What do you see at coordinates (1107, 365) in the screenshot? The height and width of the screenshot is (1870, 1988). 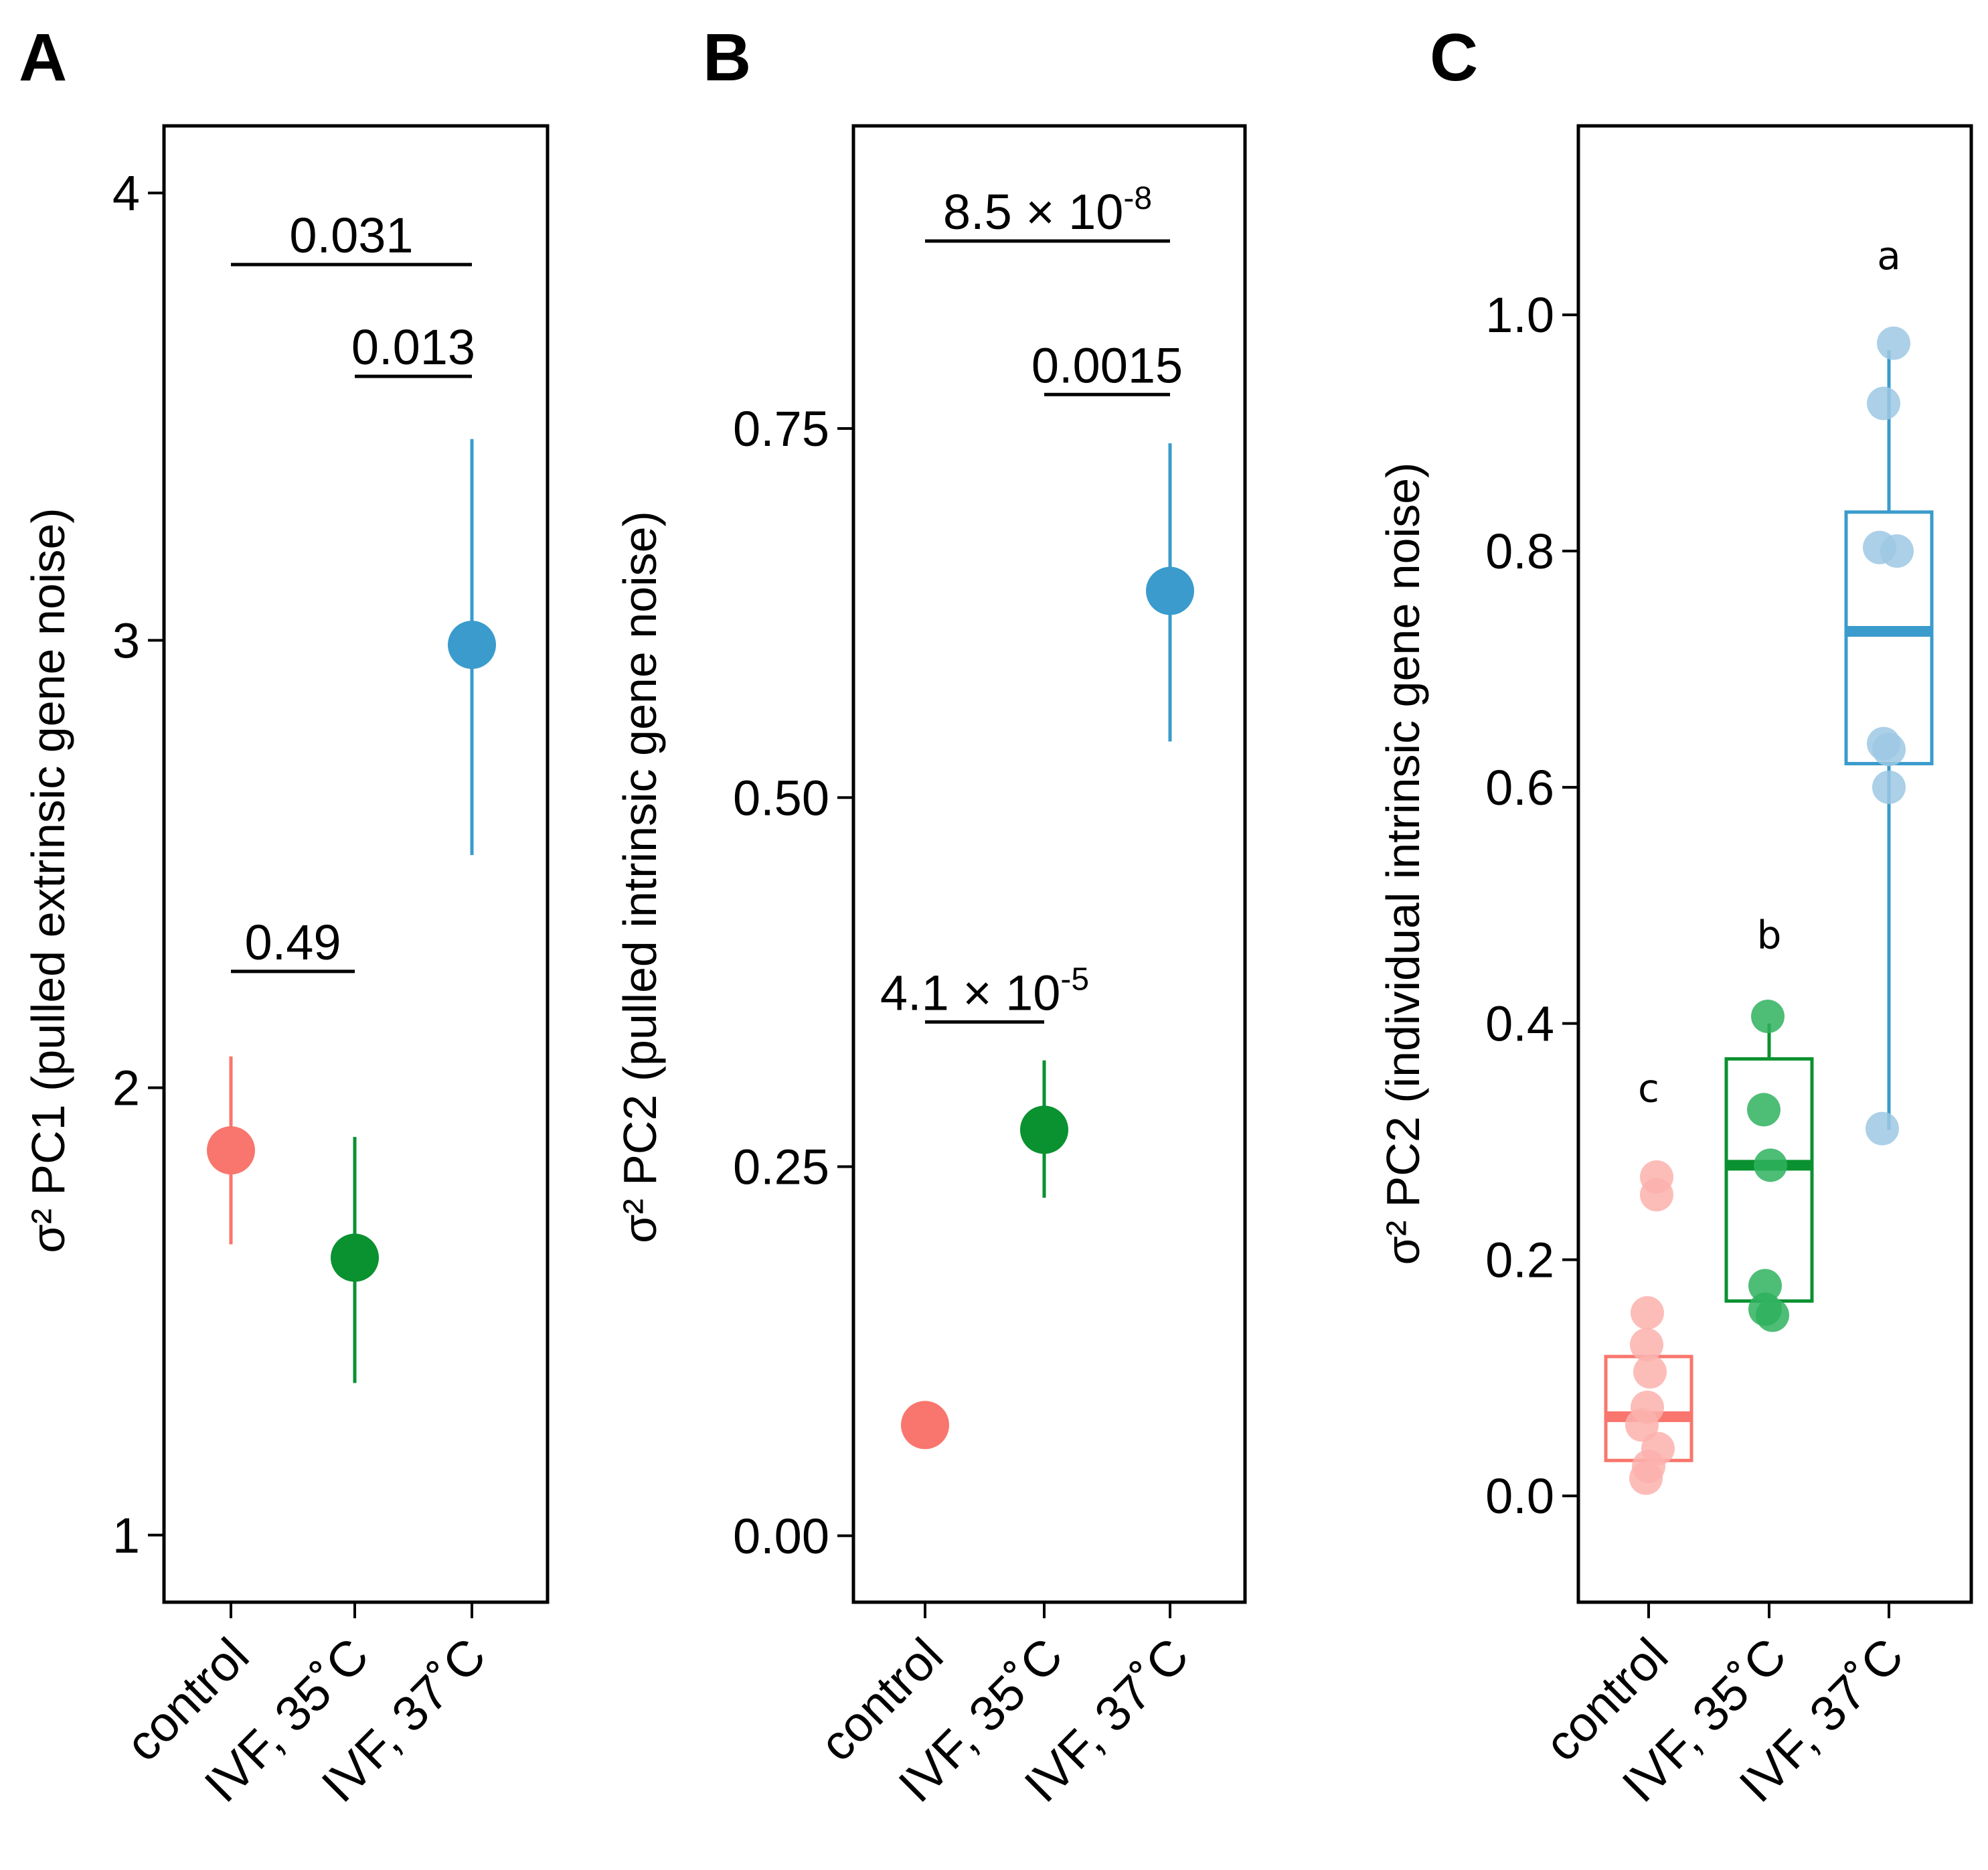 I see `p-value-label-b-1: 0.0015` at bounding box center [1107, 365].